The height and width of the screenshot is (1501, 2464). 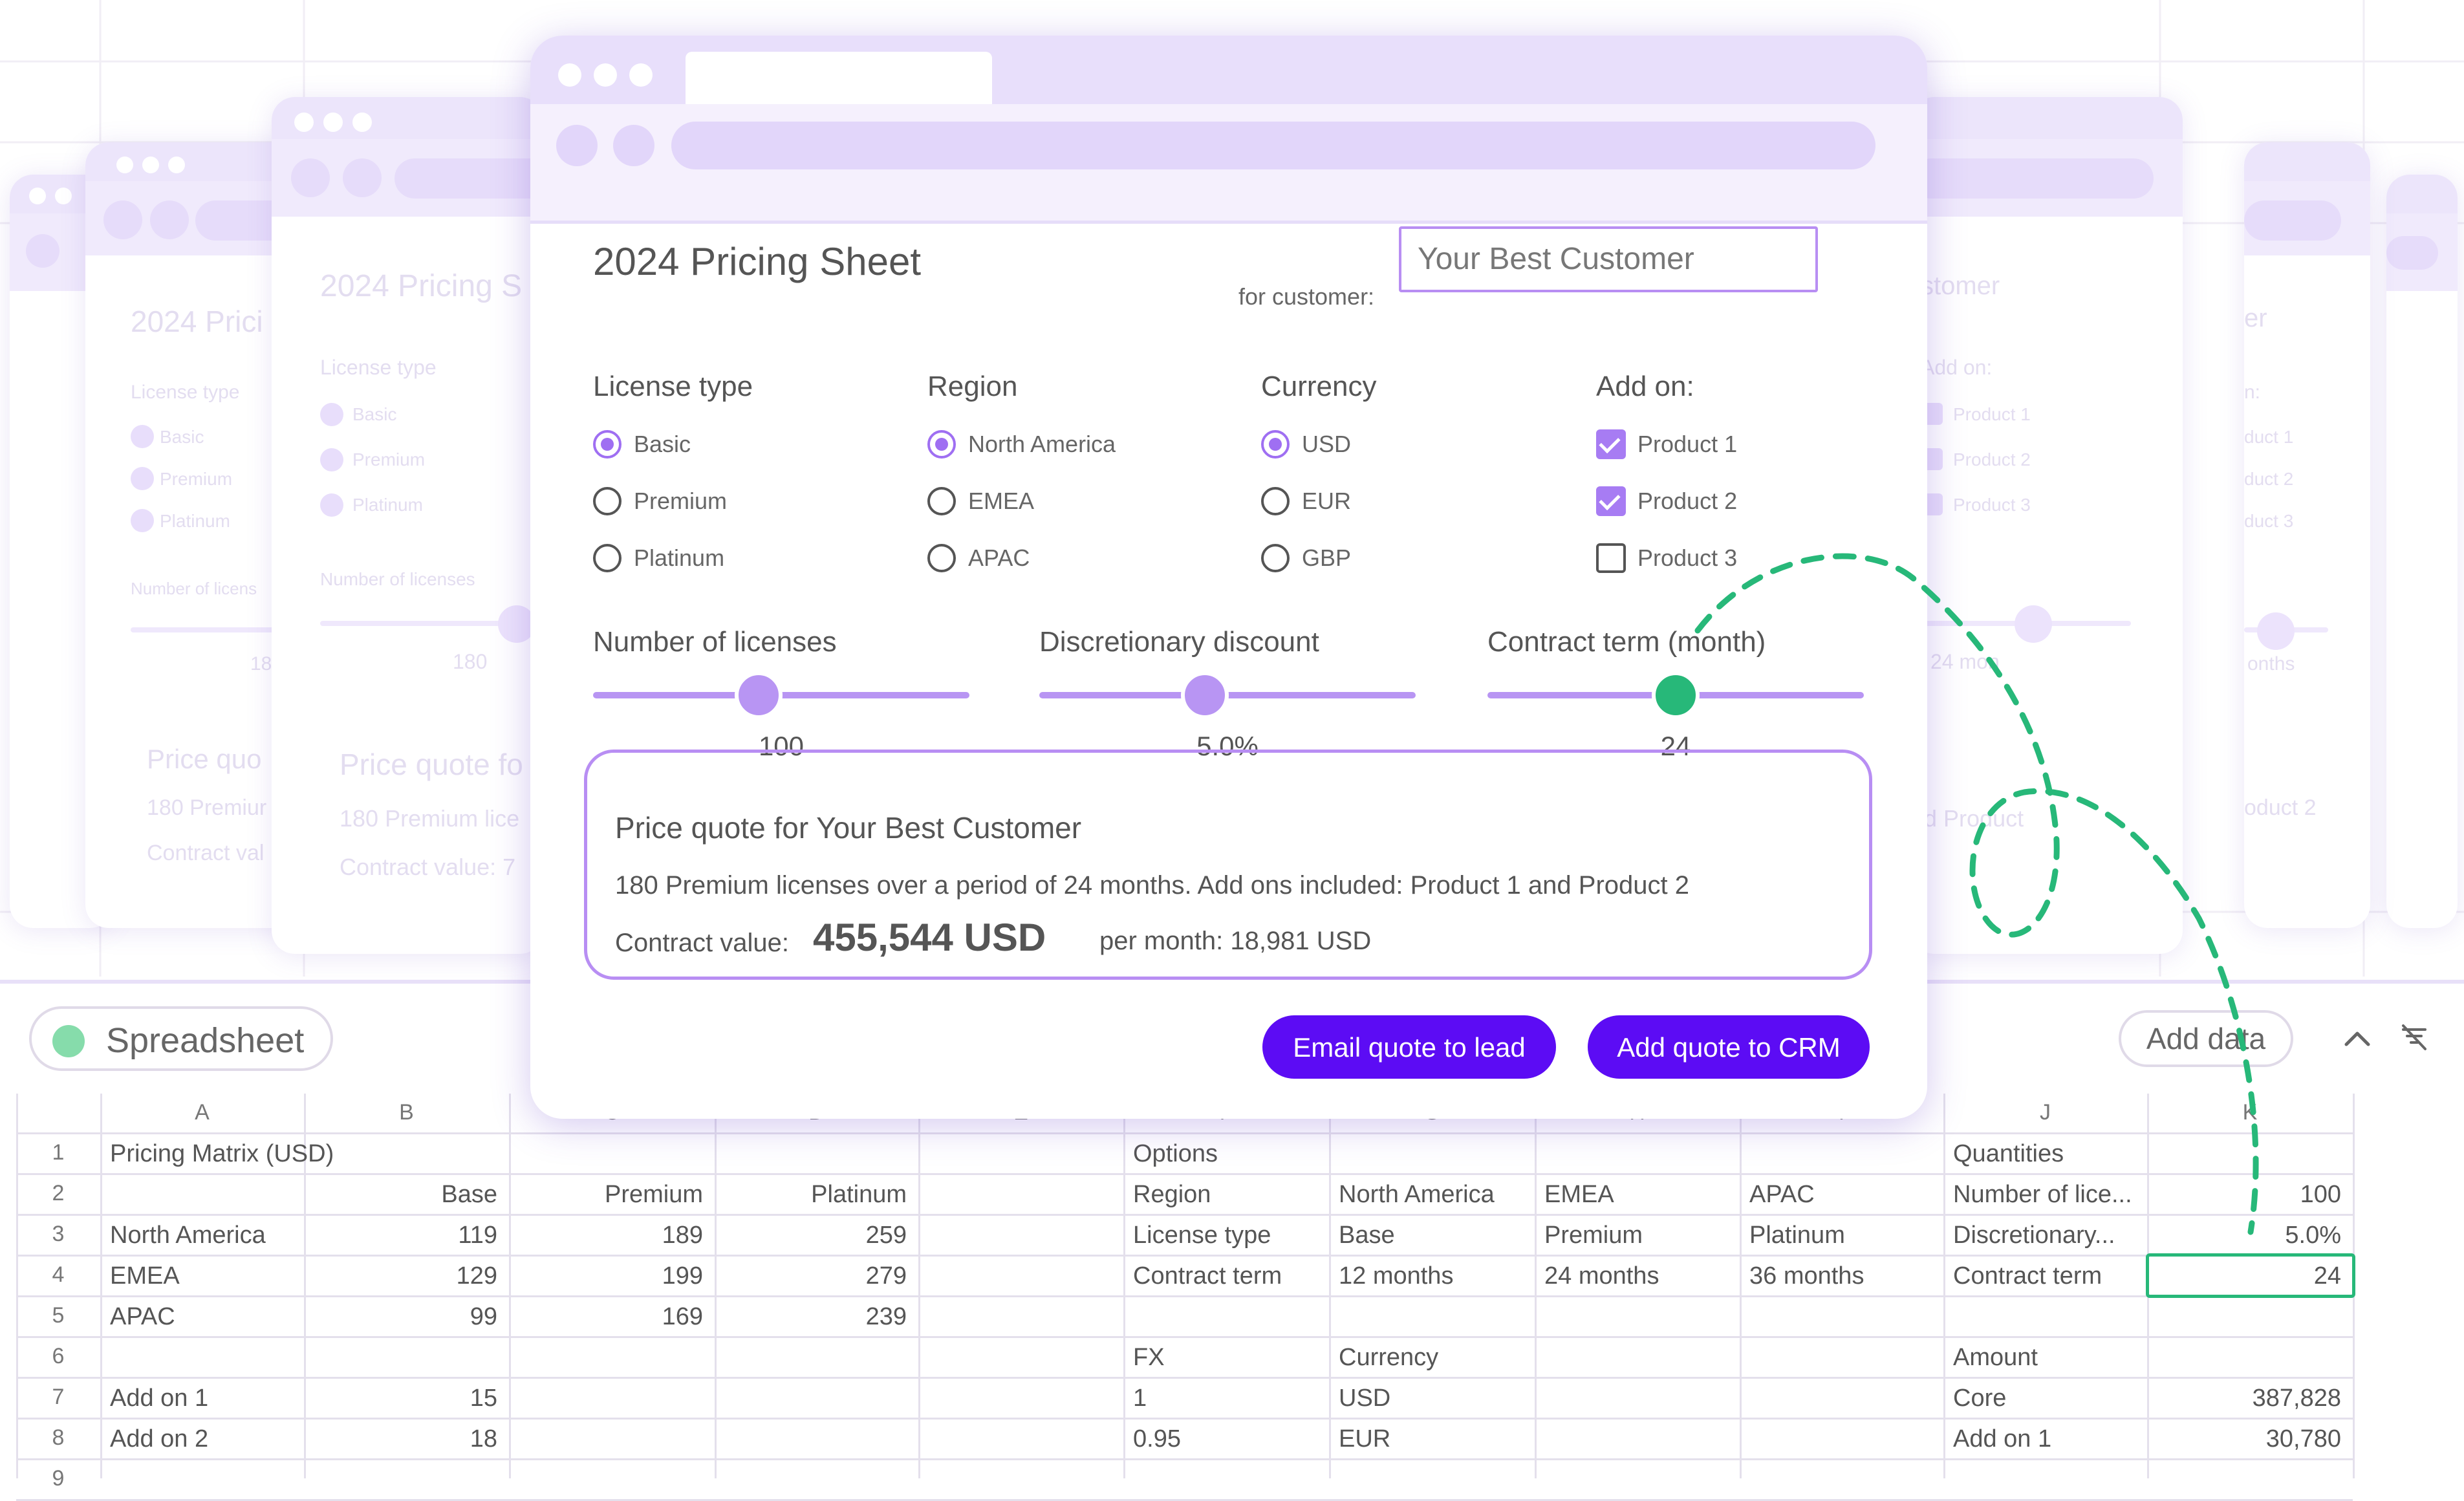 I want to click on row-header: 1, so click(x=58, y=1152).